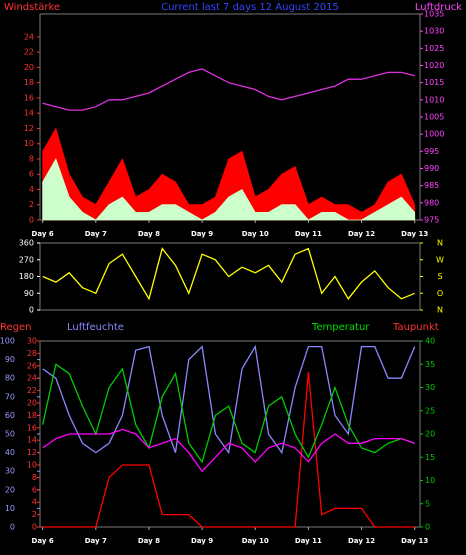 This screenshot has width=466, height=555. Describe the element at coordinates (427, 503) in the screenshot. I see `y-tick-label: 5` at that location.